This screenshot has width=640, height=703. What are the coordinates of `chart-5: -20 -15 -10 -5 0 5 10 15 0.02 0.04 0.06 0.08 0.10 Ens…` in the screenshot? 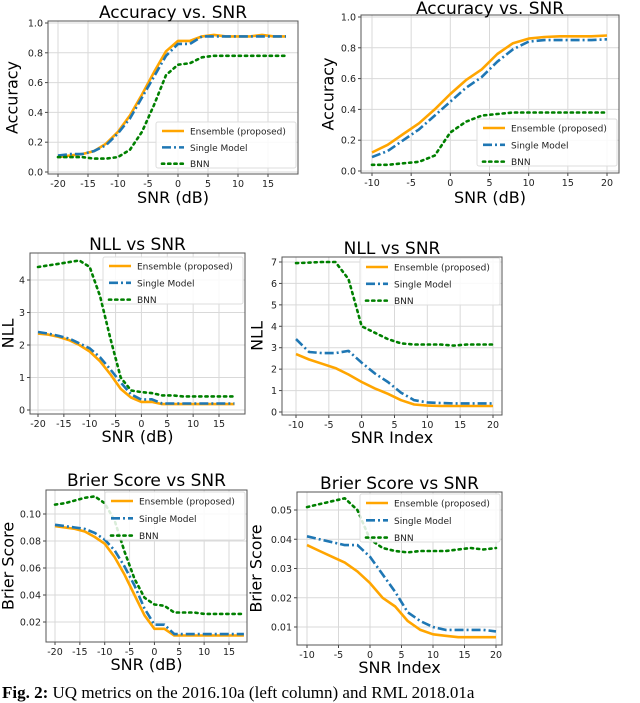 It's located at (124, 572).